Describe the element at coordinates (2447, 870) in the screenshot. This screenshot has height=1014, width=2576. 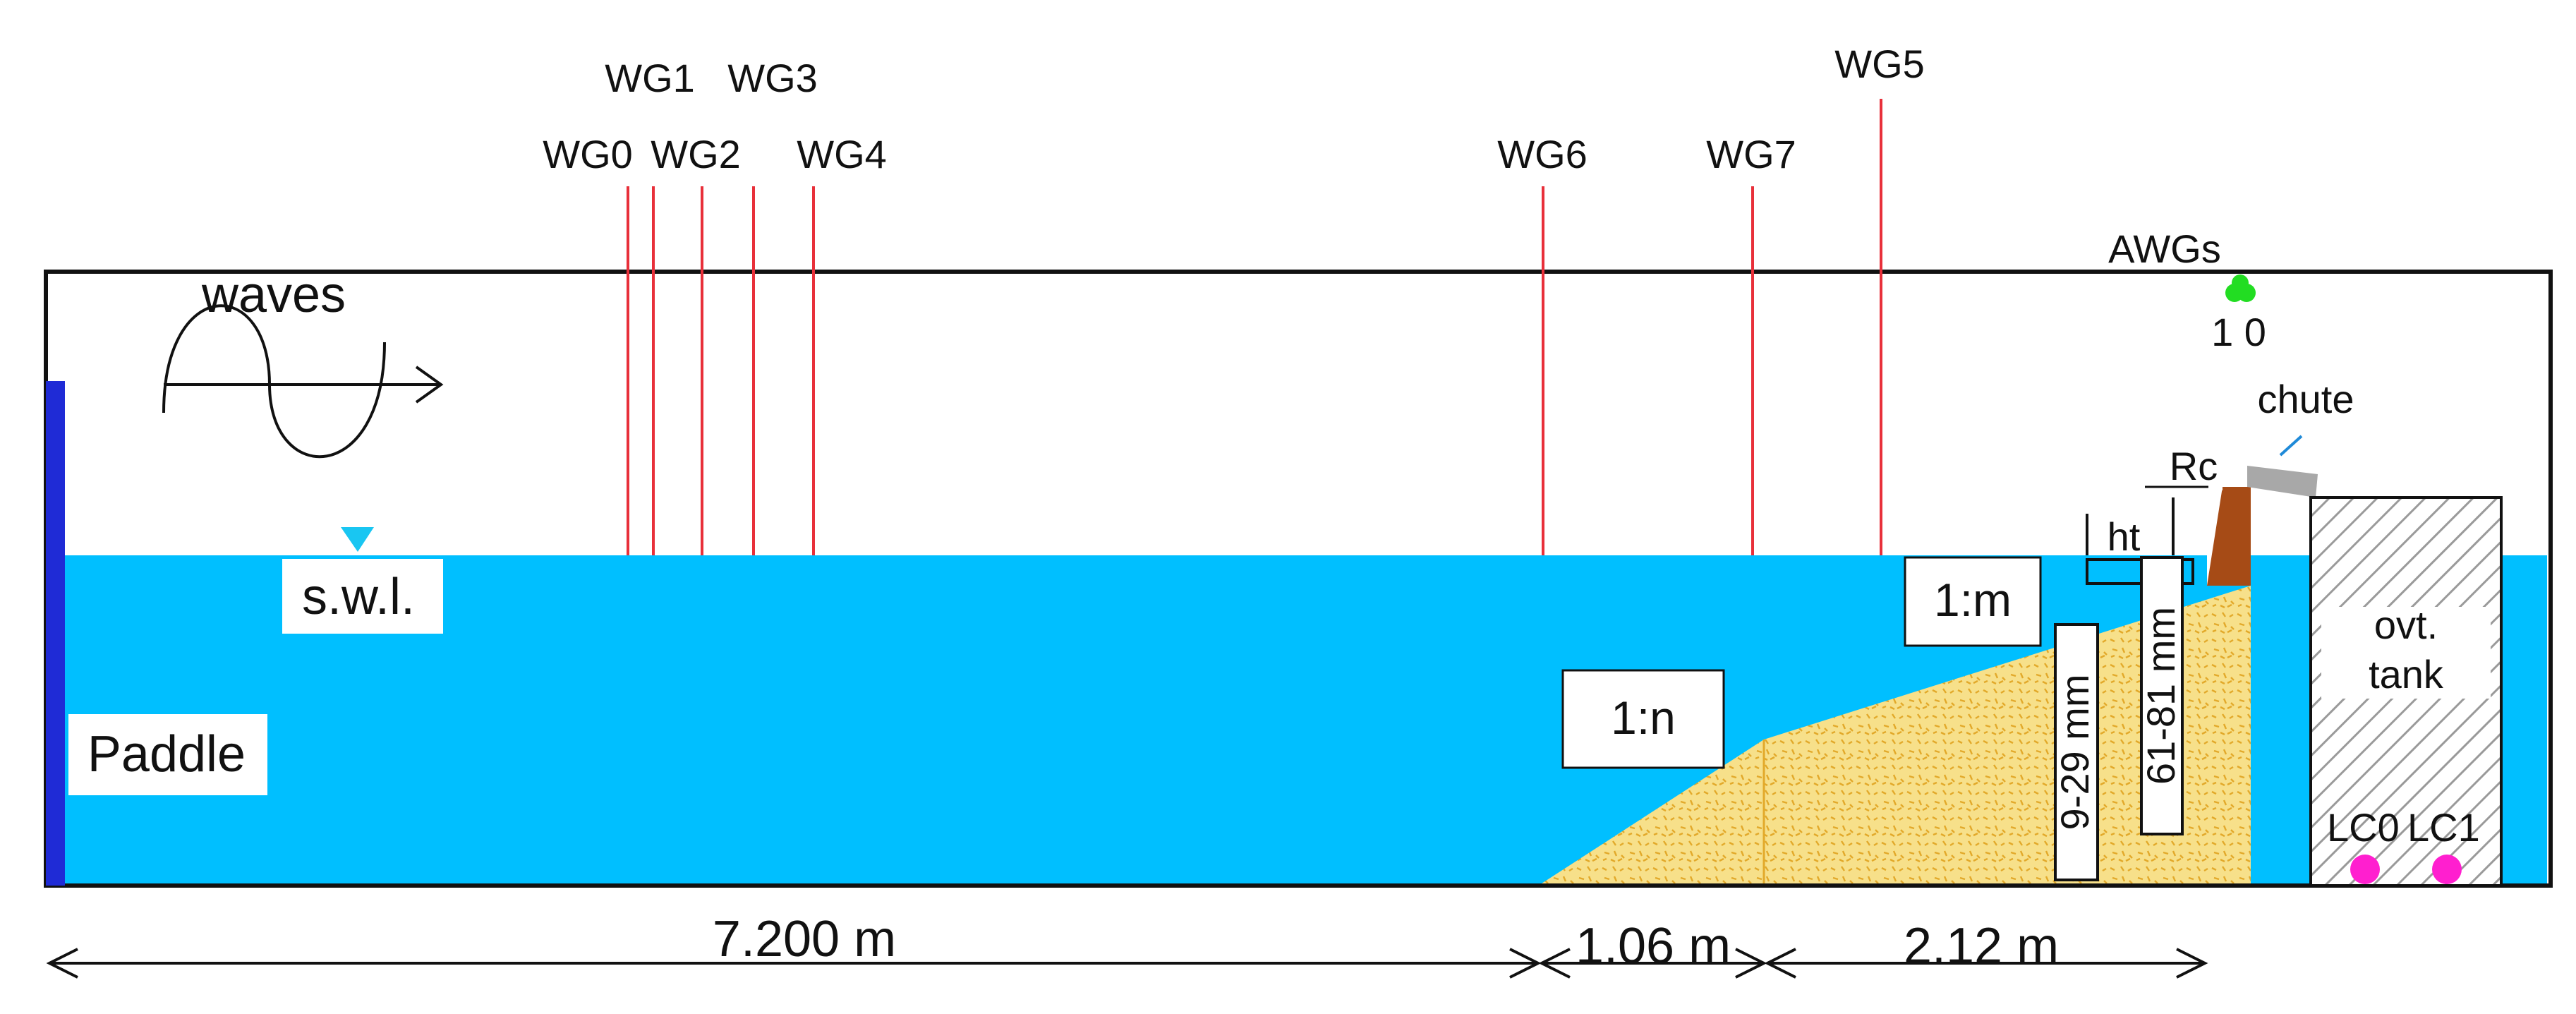
I see `load-cell-1-icon` at that location.